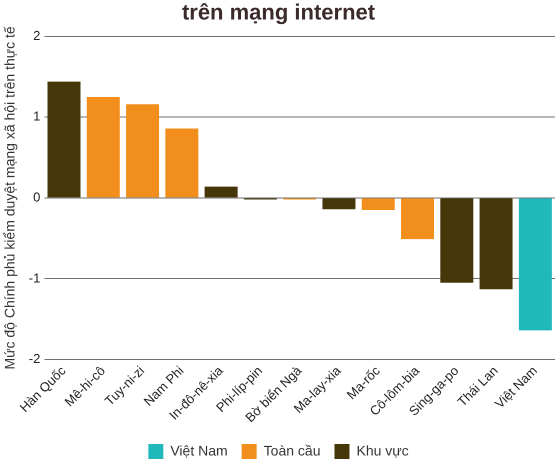 The width and height of the screenshot is (555, 475). I want to click on legend-label: Toàn cầu, so click(292, 450).